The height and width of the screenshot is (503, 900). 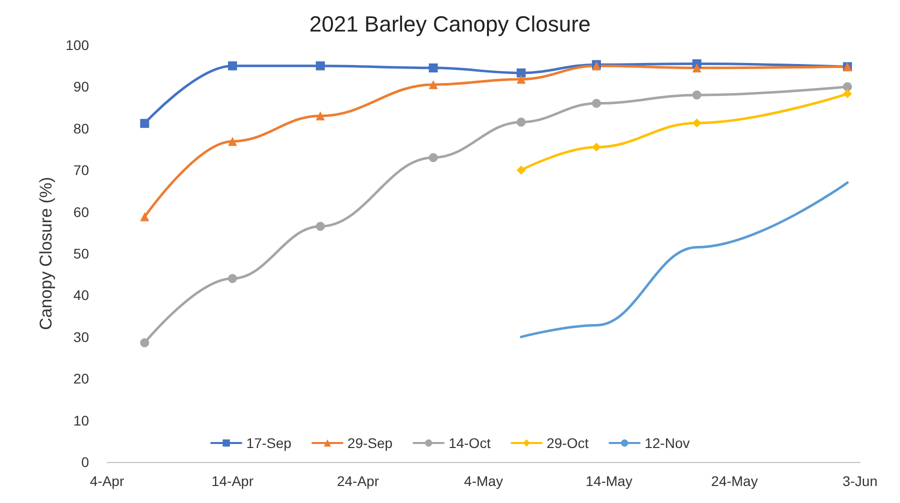 I want to click on x-tick-label: 24-May, so click(x=734, y=481).